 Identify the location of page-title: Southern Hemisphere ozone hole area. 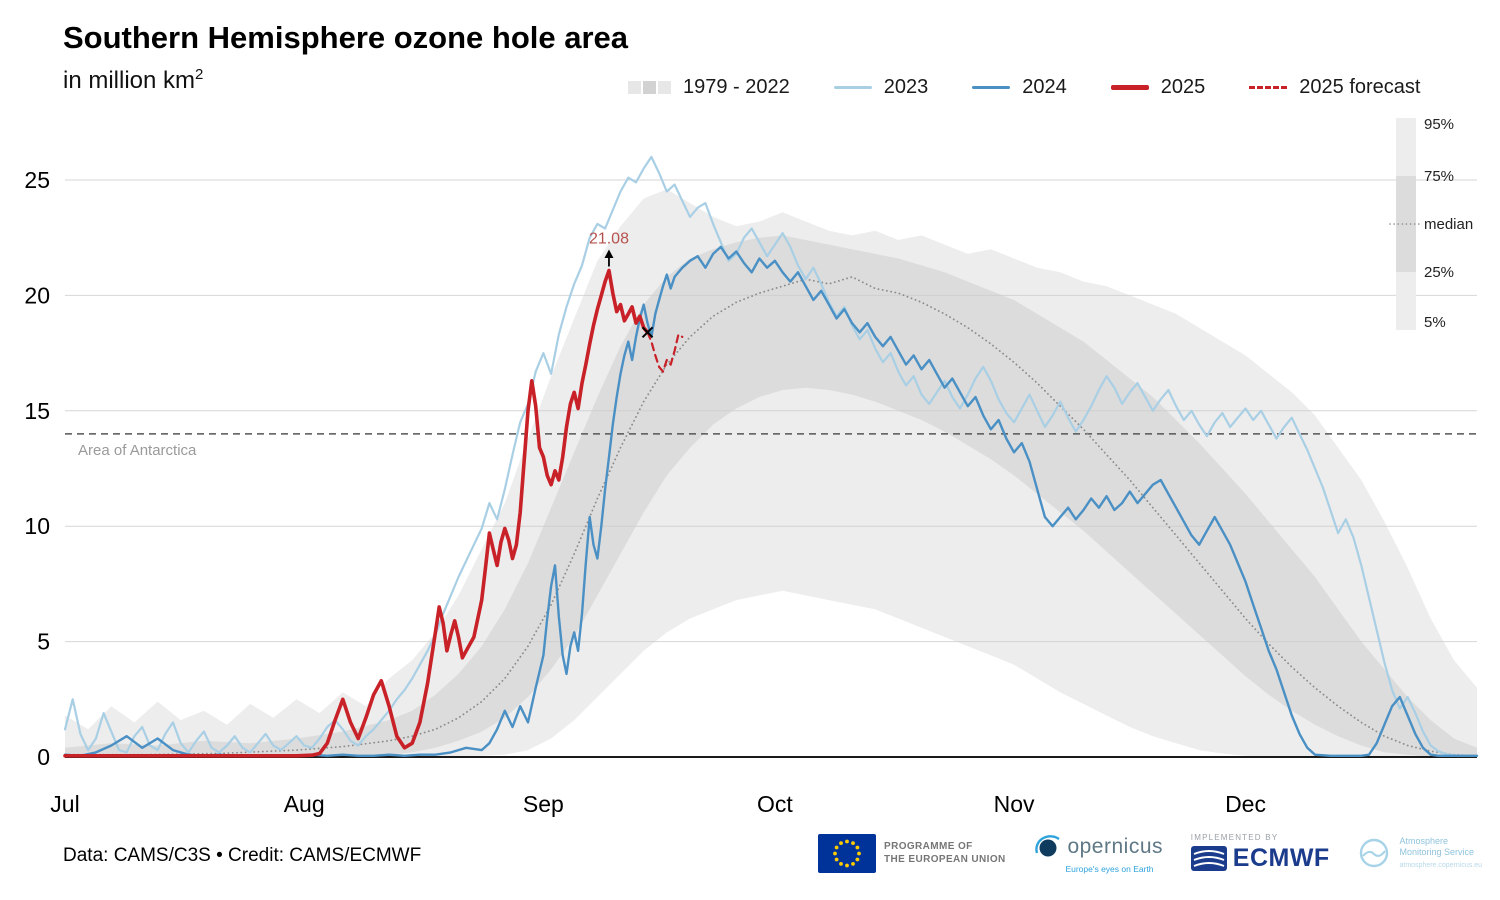
(346, 37).